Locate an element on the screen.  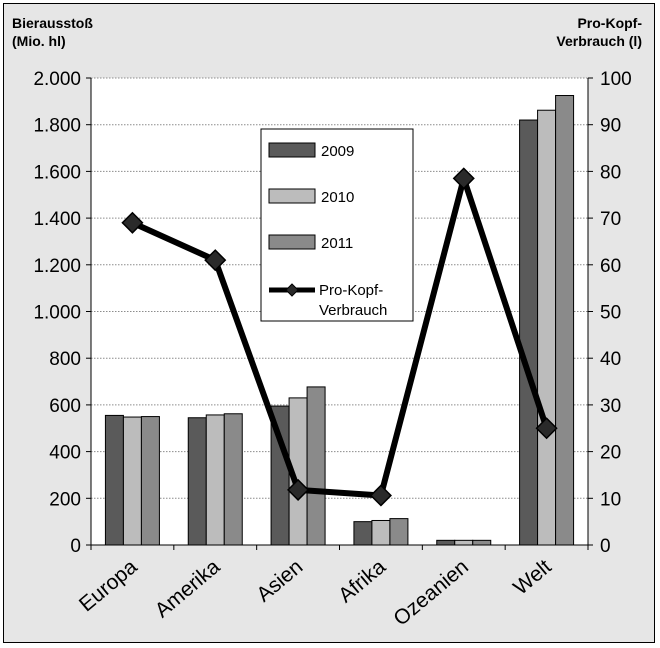
bar-2011-afrika is located at coordinates (399, 532).